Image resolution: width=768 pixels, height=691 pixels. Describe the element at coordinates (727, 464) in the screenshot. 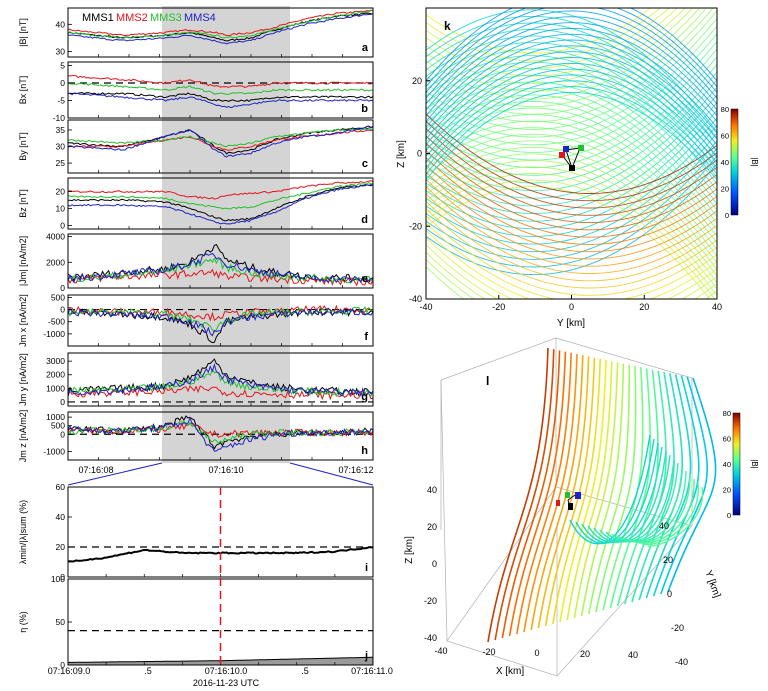

I see `colorbar-tick: 40` at that location.